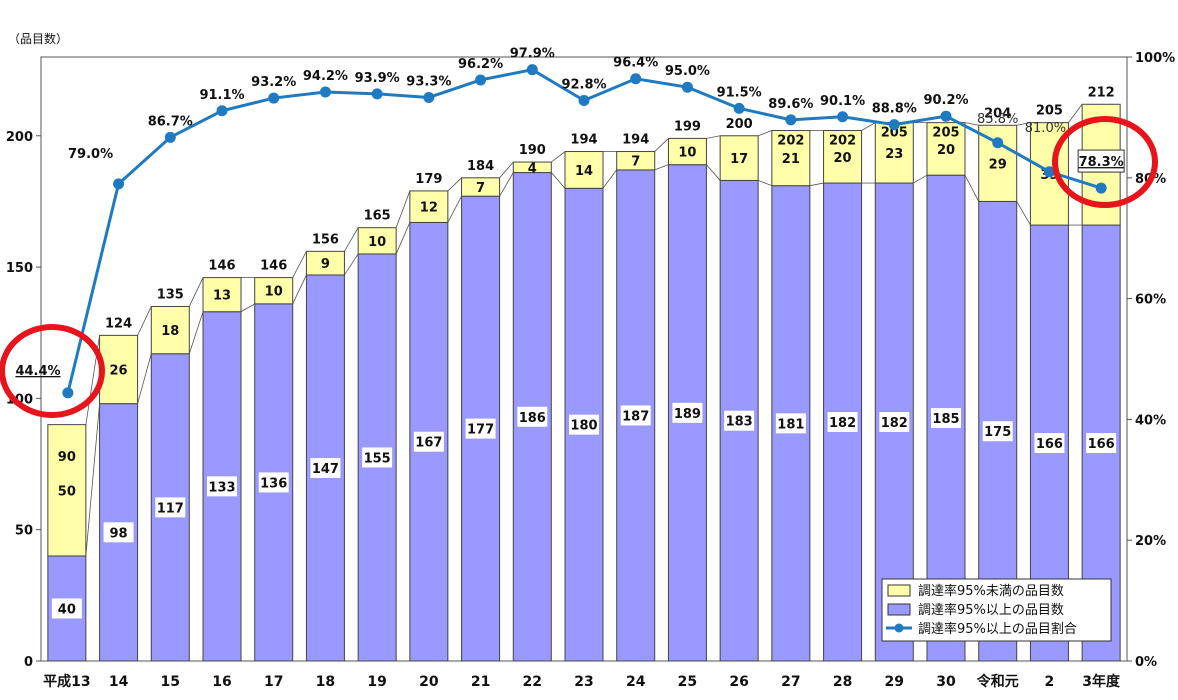 The width and height of the screenshot is (1178, 700). I want to click on bar-value-label: 182, so click(894, 423).